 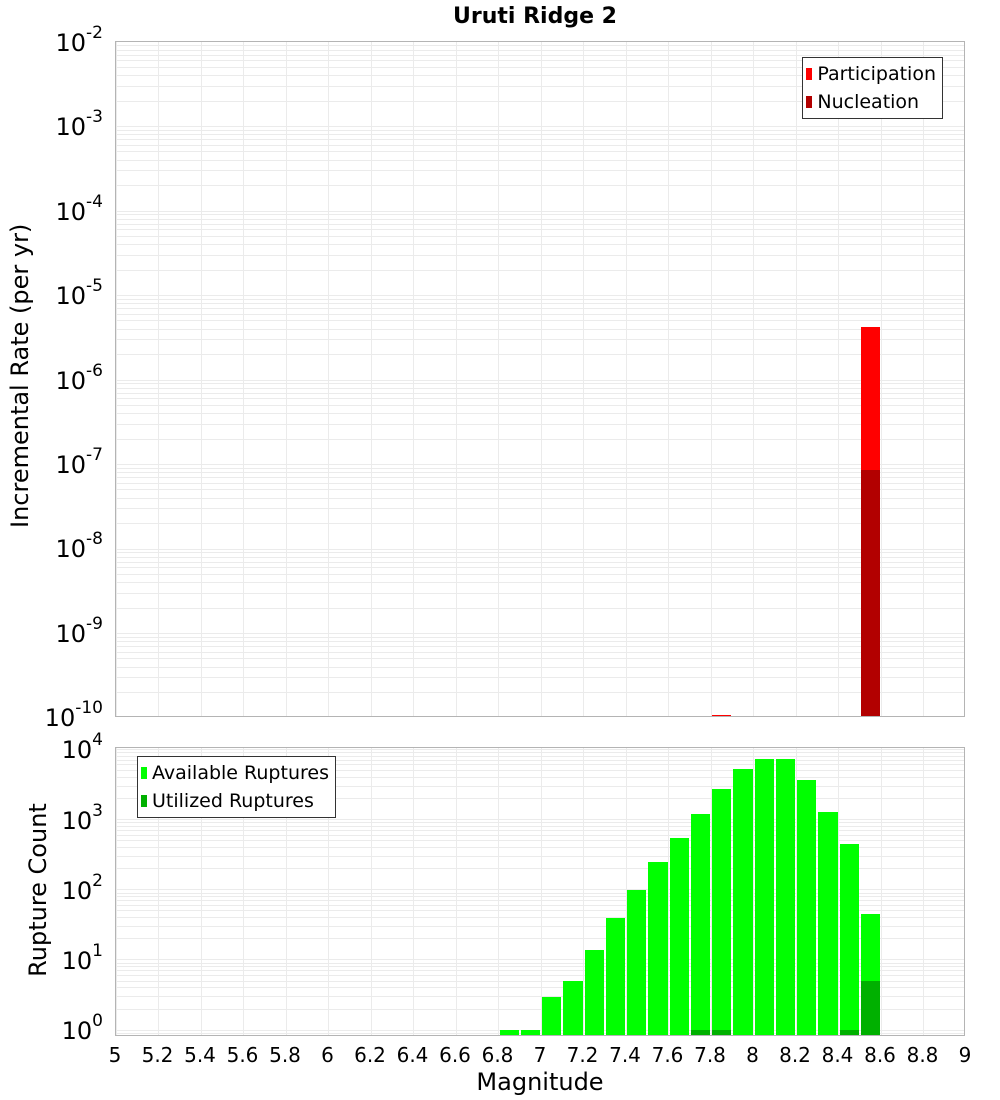 I want to click on participation-swatch-icon, so click(x=809, y=74).